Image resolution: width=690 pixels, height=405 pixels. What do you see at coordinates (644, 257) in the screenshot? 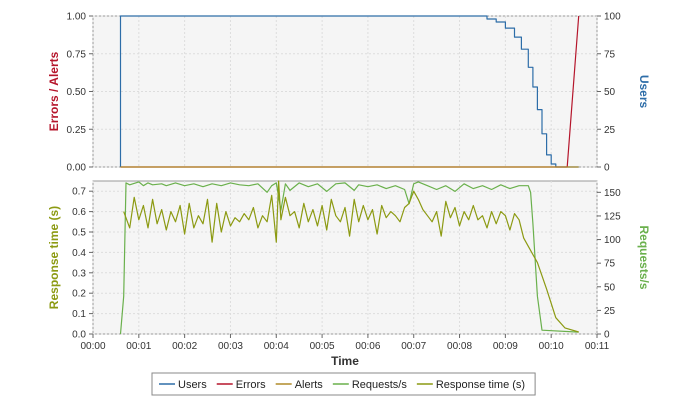
I see `right-axis-title: Requests/s` at bounding box center [644, 257].